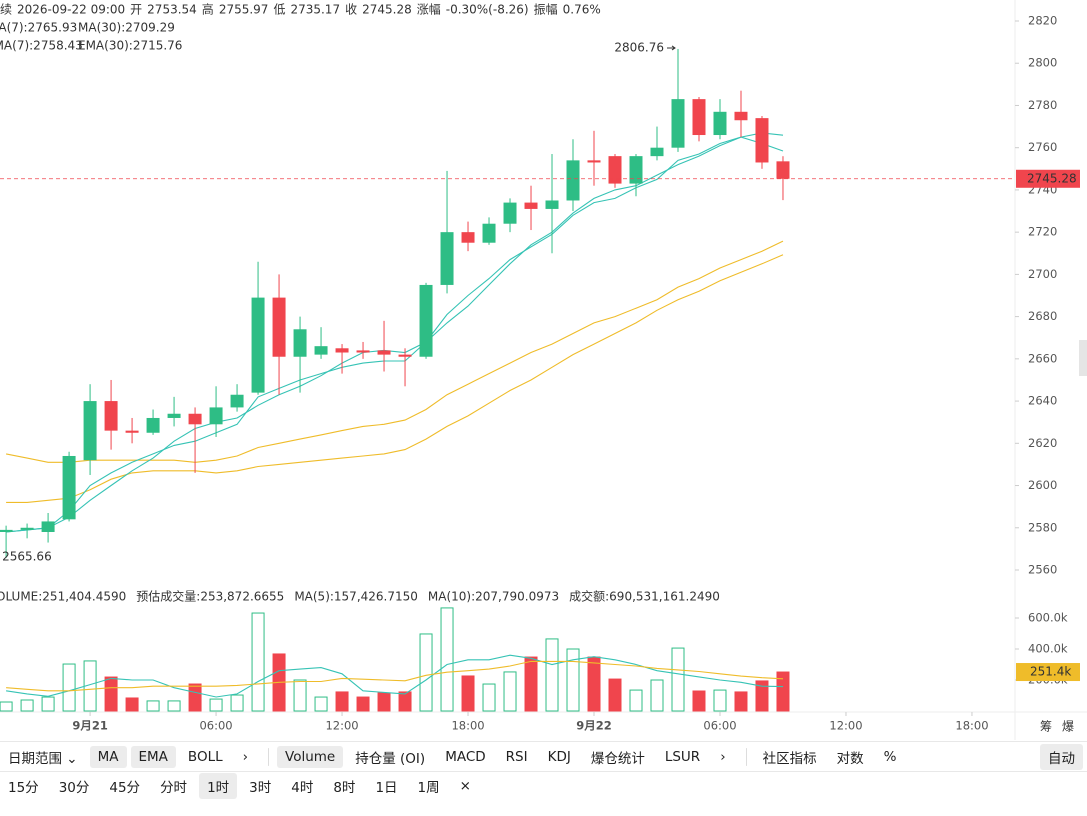 The image size is (1087, 816). Describe the element at coordinates (1048, 617) in the screenshot. I see `volume-tick-label: 600.0k` at that location.